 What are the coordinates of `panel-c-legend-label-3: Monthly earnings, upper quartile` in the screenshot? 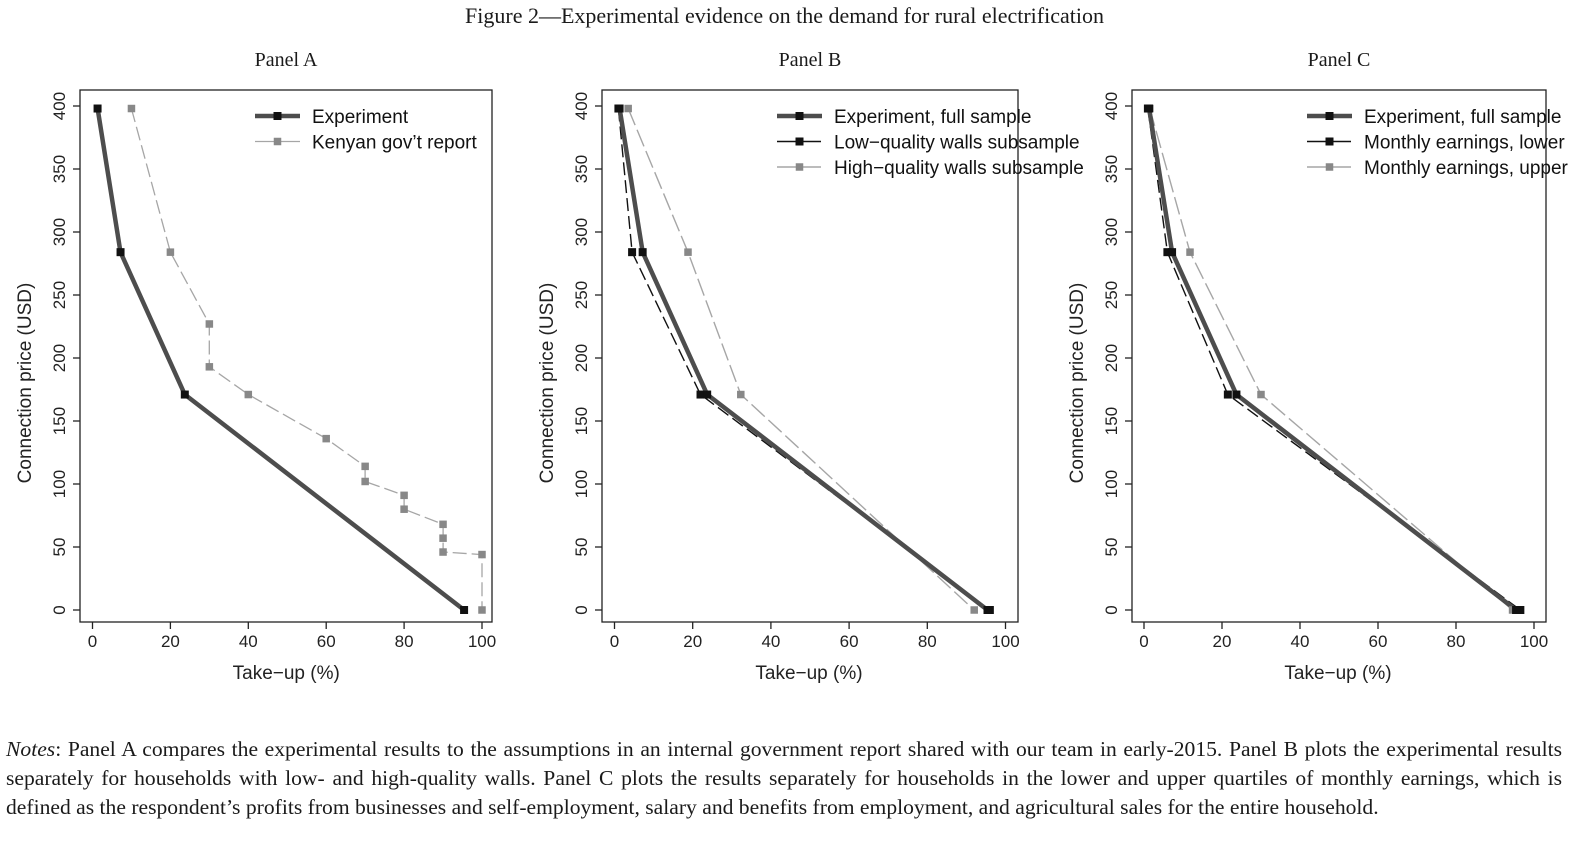 It's located at (1466, 168).